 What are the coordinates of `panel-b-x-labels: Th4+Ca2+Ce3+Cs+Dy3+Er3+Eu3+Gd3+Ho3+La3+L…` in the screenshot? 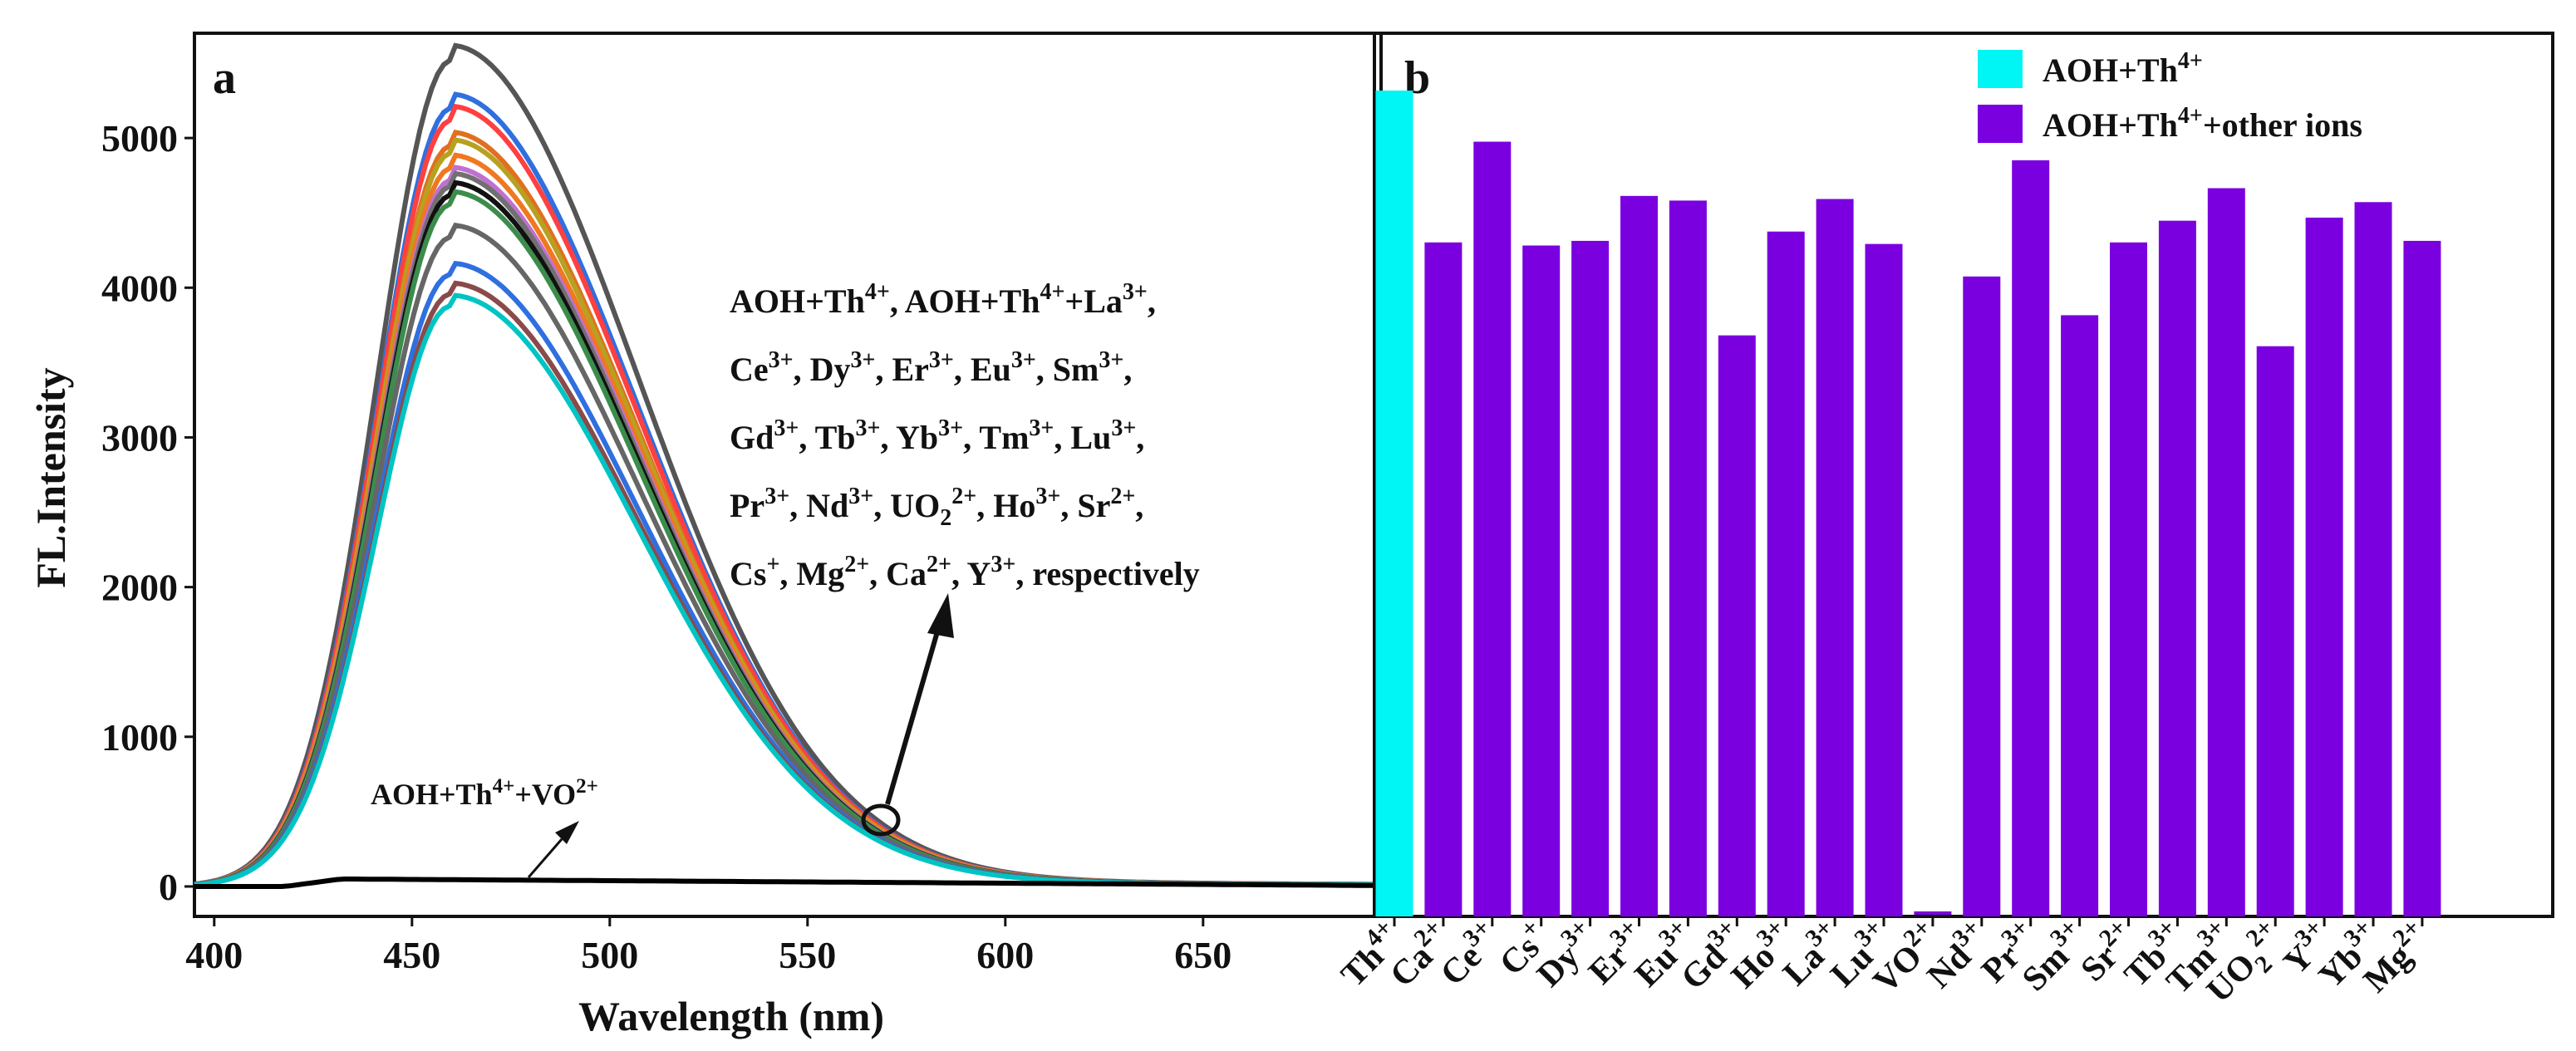 It's located at (1880, 962).